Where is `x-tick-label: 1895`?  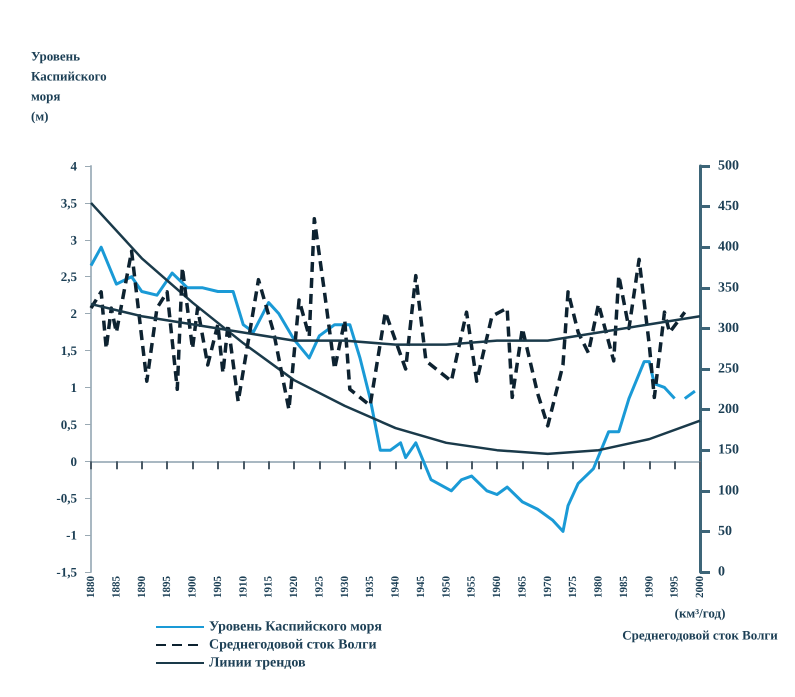
x-tick-label: 1895 is located at coordinates (167, 587).